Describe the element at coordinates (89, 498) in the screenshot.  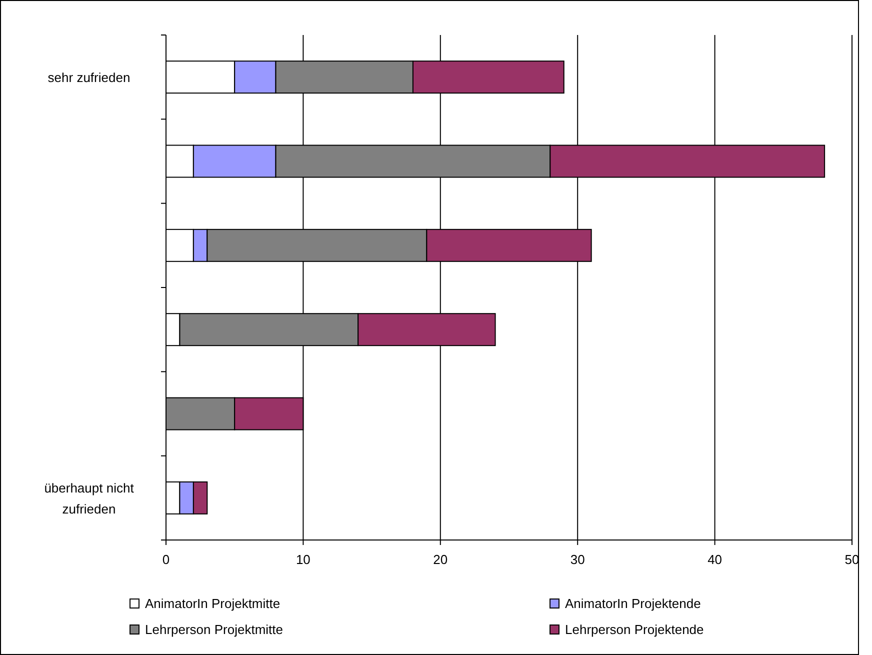
I see `y-tick-label: überhaupt nicht zufrieden` at that location.